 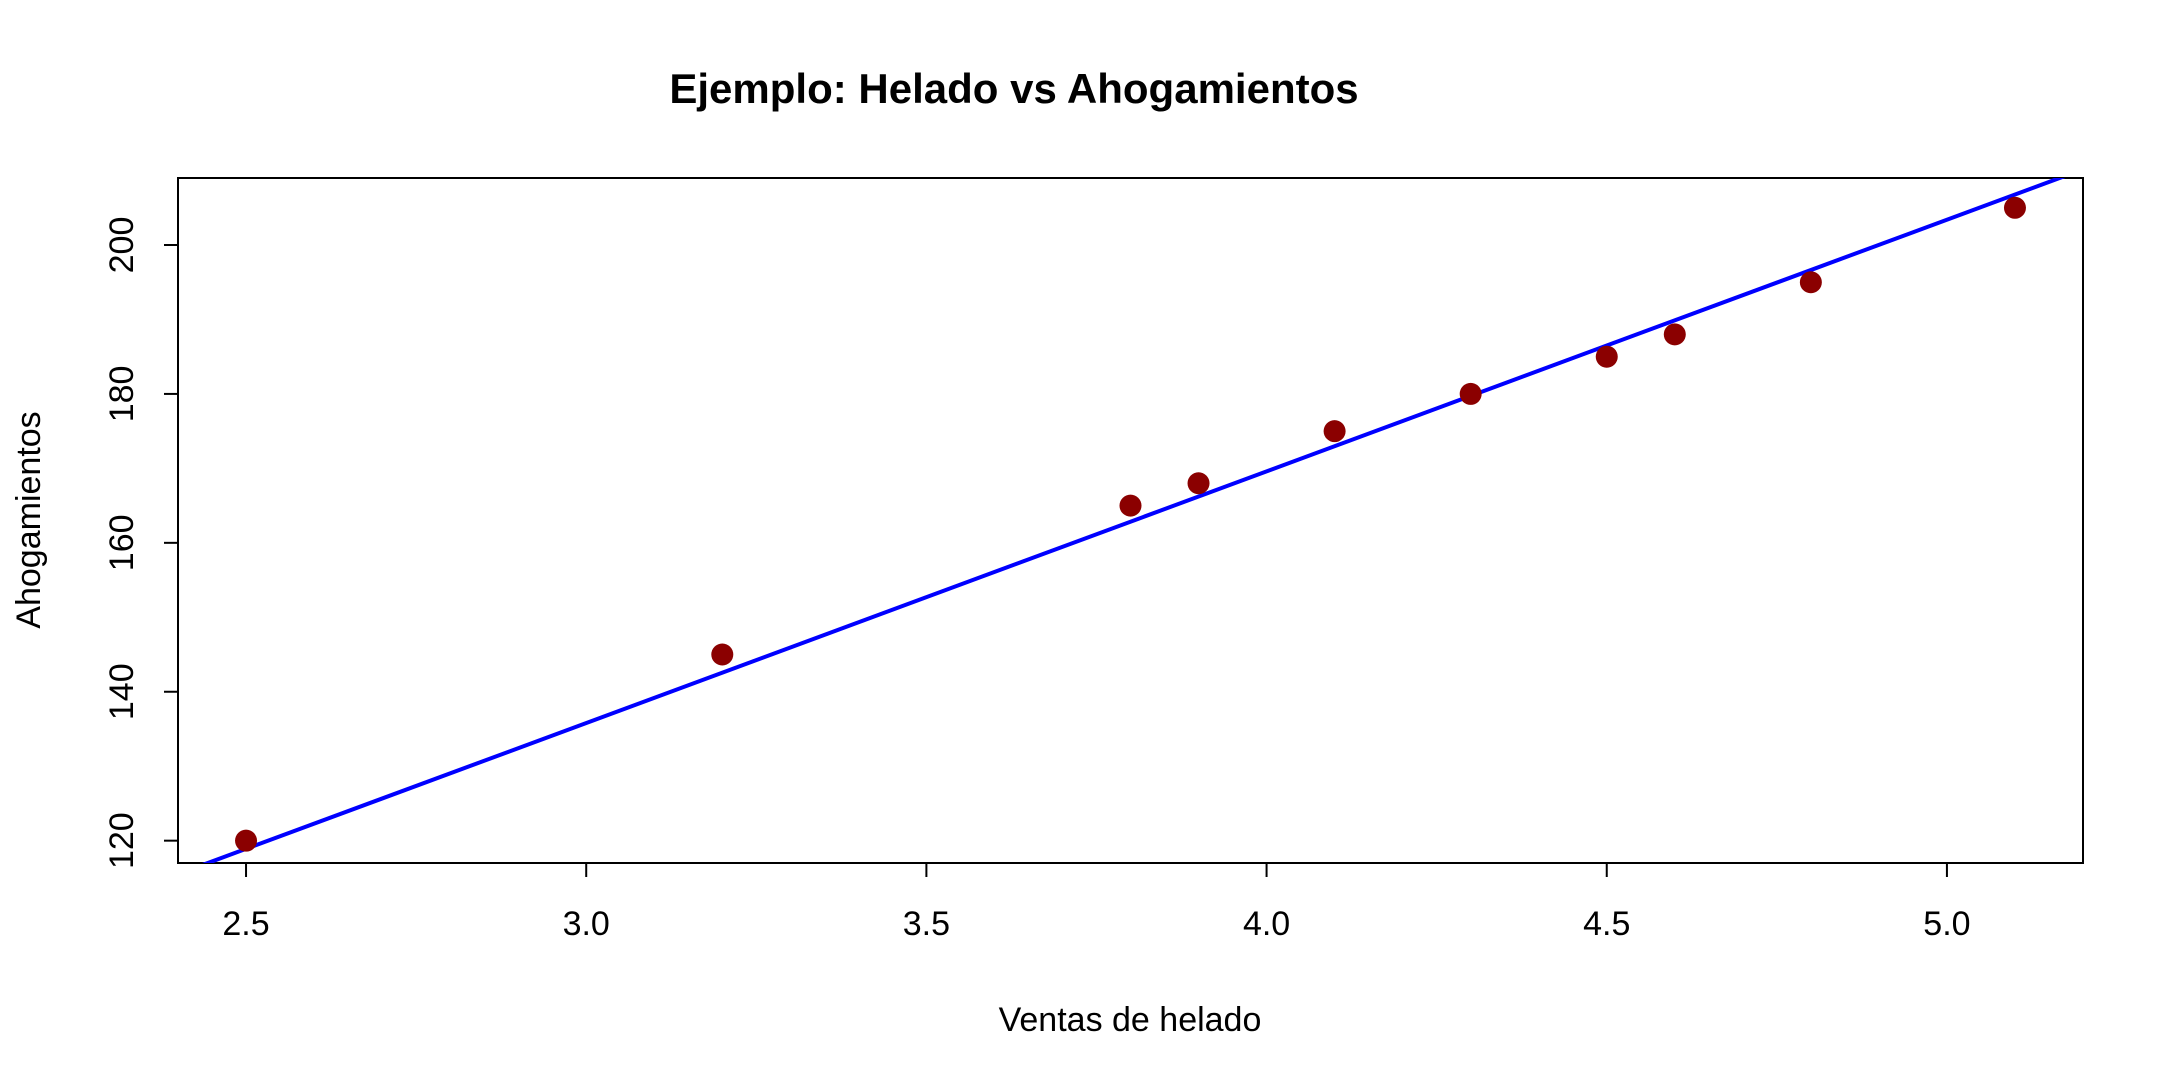 I want to click on y-tick-label: 160, so click(x=122, y=542).